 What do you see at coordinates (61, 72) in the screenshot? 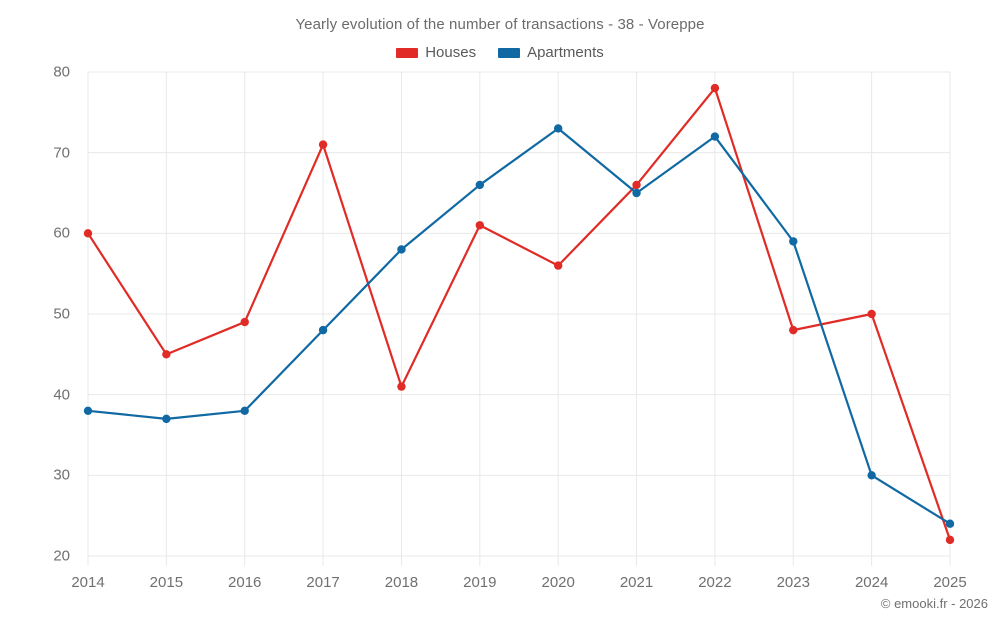
I see `y-axis-tick-label: 80` at bounding box center [61, 72].